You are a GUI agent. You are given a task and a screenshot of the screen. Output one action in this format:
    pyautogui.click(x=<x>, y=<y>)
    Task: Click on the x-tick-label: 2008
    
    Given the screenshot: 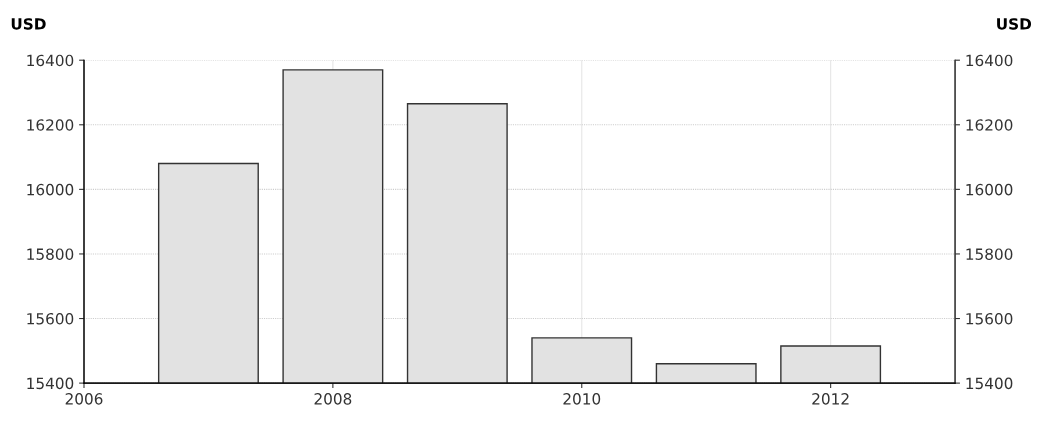 What is the action you would take?
    pyautogui.click(x=333, y=399)
    